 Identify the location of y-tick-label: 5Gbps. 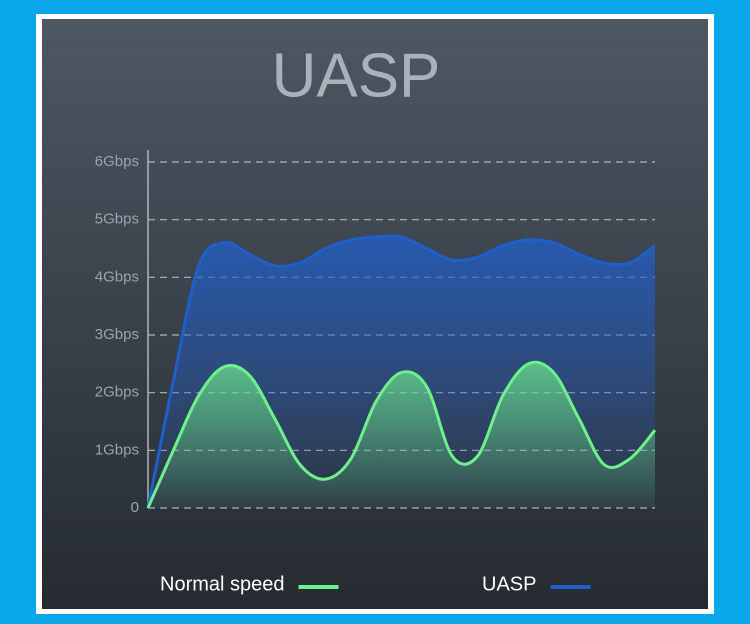
(117, 219).